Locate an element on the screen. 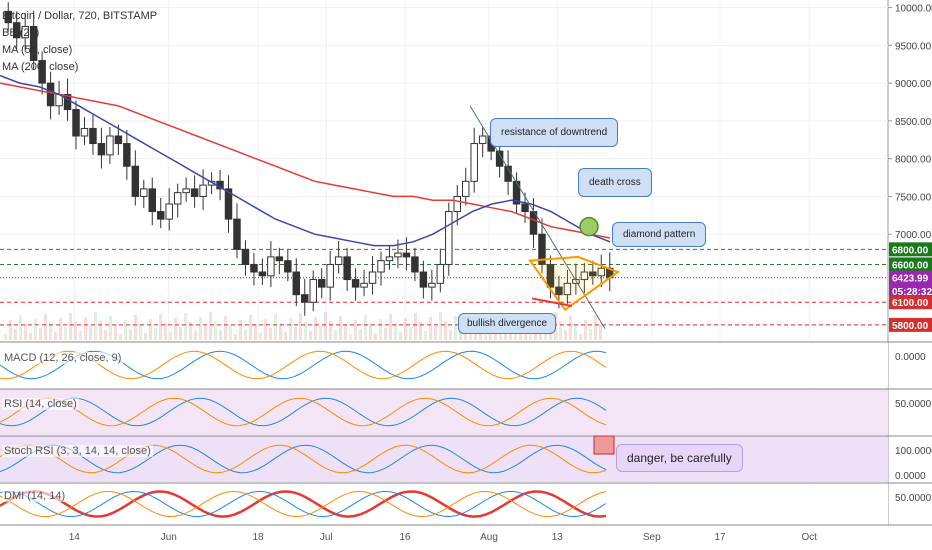 The image size is (932, 550). price-tick-label: 9000.00 is located at coordinates (913, 84).